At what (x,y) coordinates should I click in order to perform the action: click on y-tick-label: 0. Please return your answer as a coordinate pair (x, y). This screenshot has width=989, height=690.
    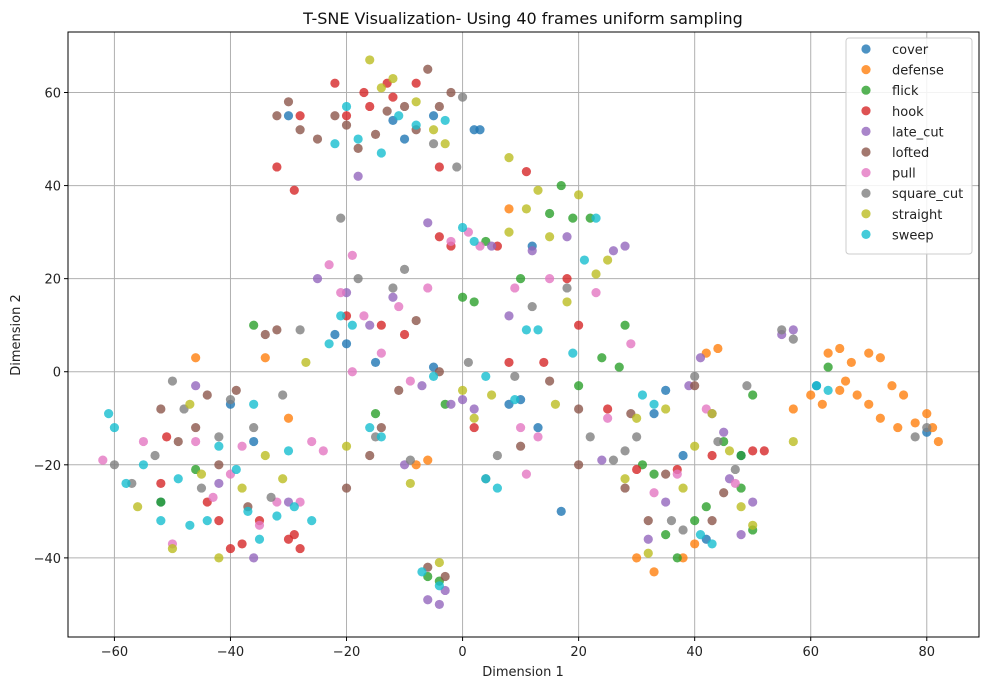
    Looking at the image, I should click on (57, 373).